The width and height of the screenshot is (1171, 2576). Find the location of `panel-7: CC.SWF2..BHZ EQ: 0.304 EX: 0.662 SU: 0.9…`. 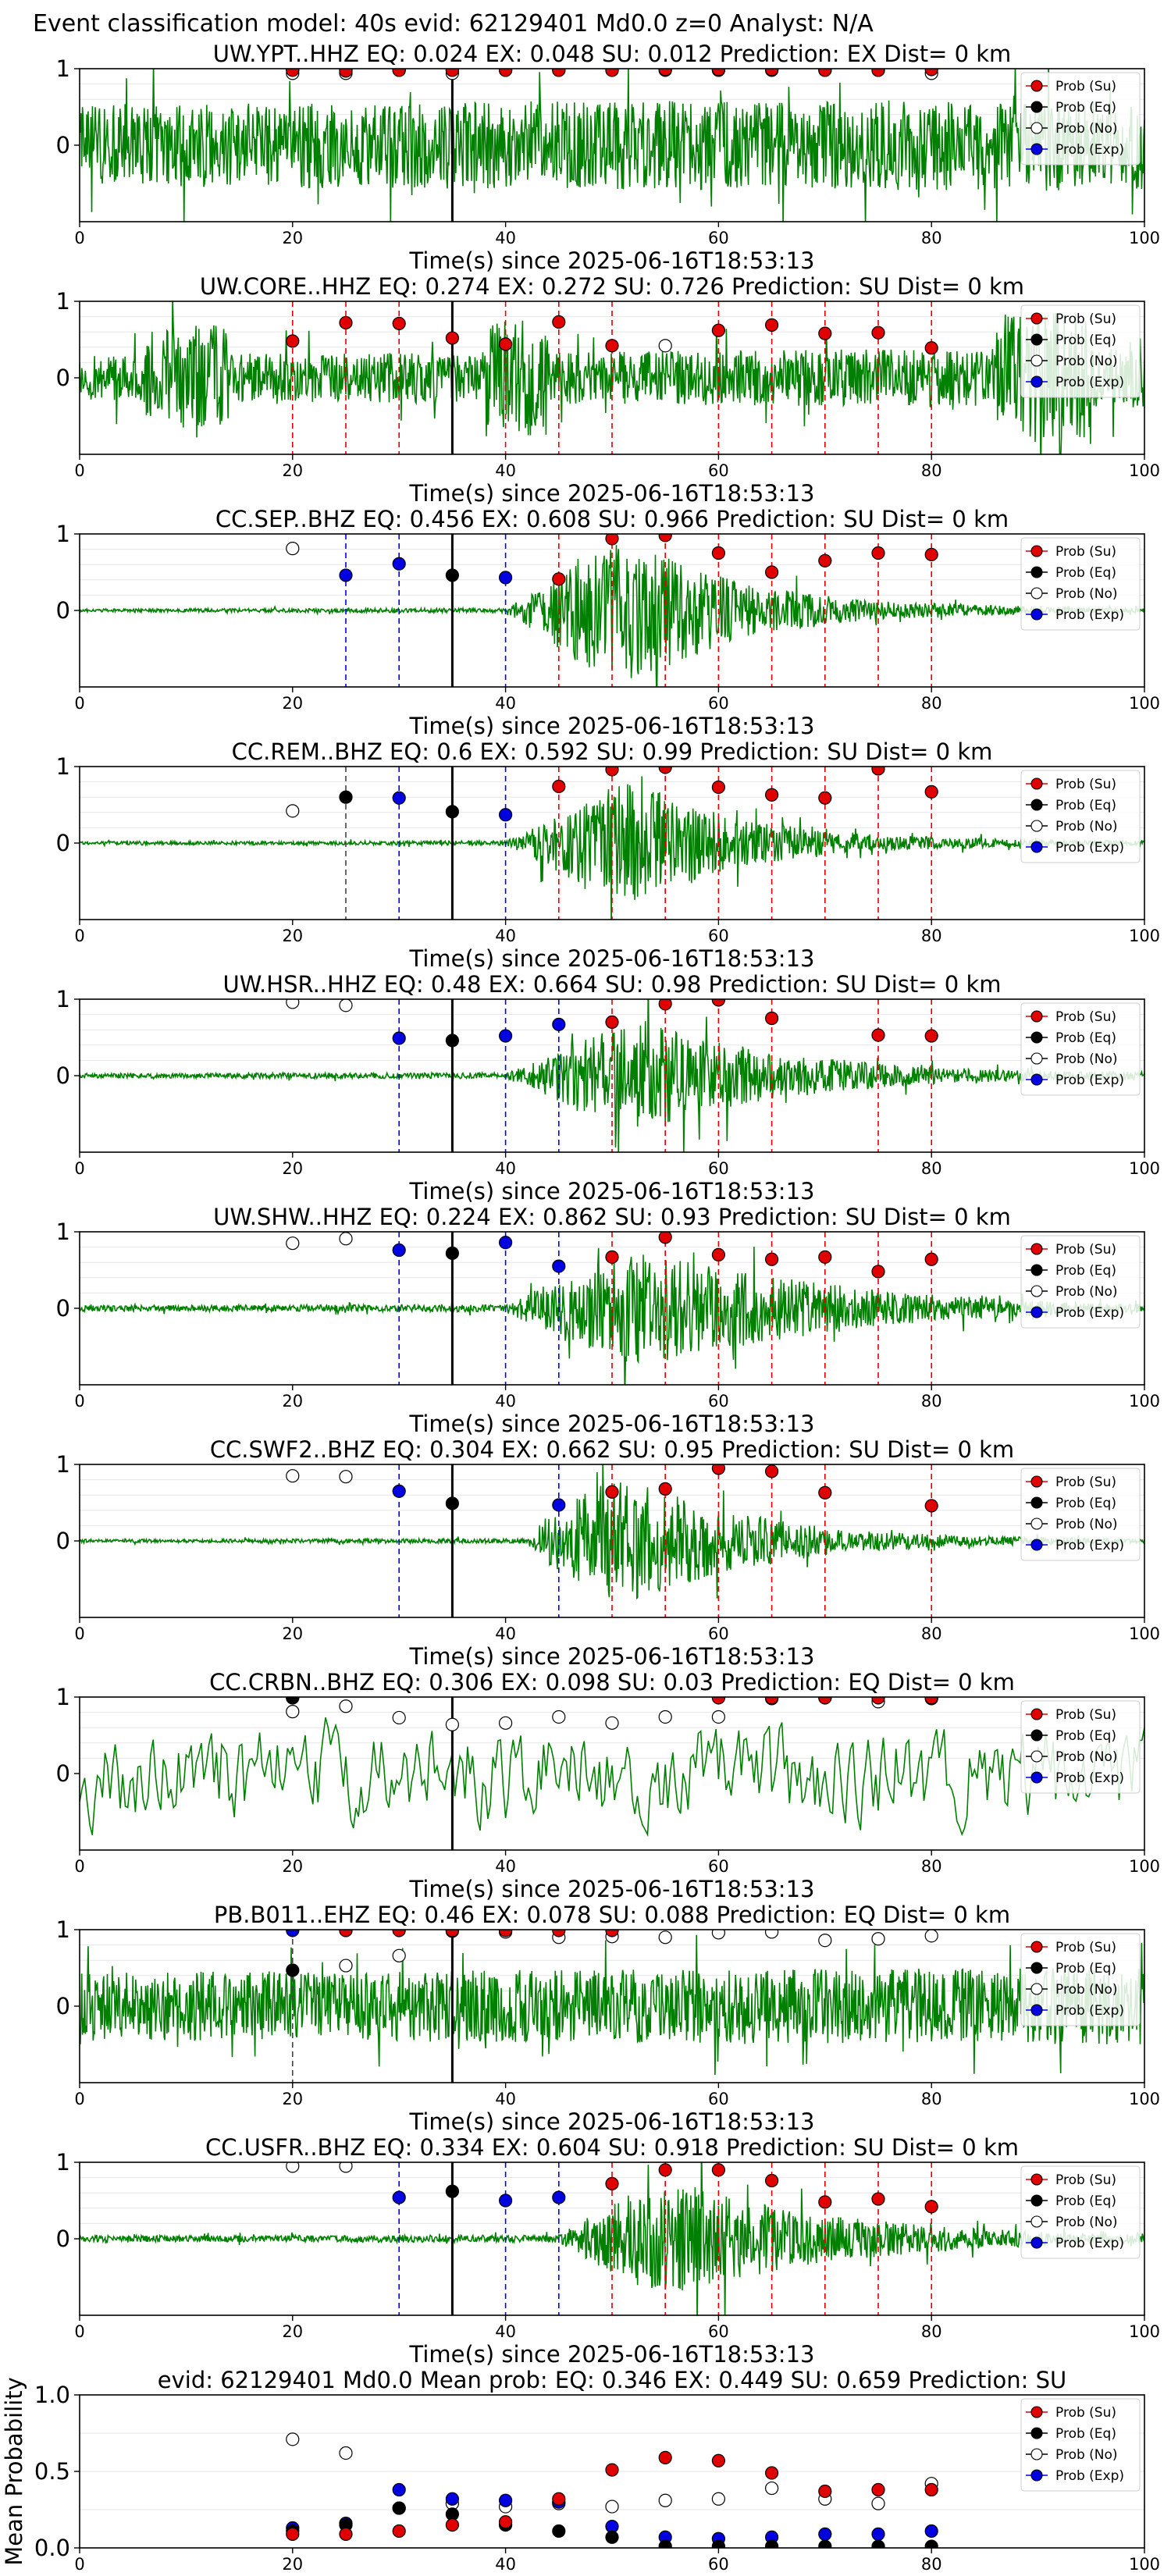

panel-7: CC.SWF2..BHZ EQ: 0.304 EX: 0.662 SU: 0.9… is located at coordinates (608, 1553).